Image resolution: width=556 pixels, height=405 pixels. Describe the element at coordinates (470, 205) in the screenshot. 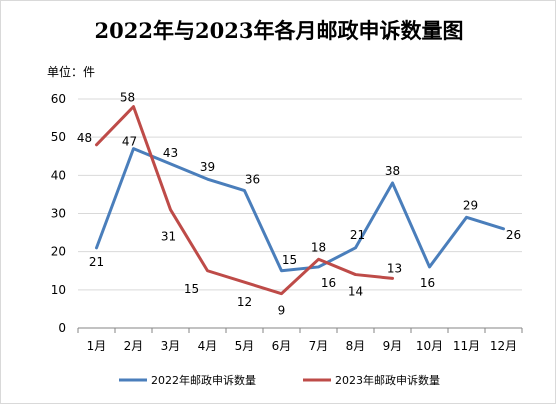

I see `data-label: 29` at that location.